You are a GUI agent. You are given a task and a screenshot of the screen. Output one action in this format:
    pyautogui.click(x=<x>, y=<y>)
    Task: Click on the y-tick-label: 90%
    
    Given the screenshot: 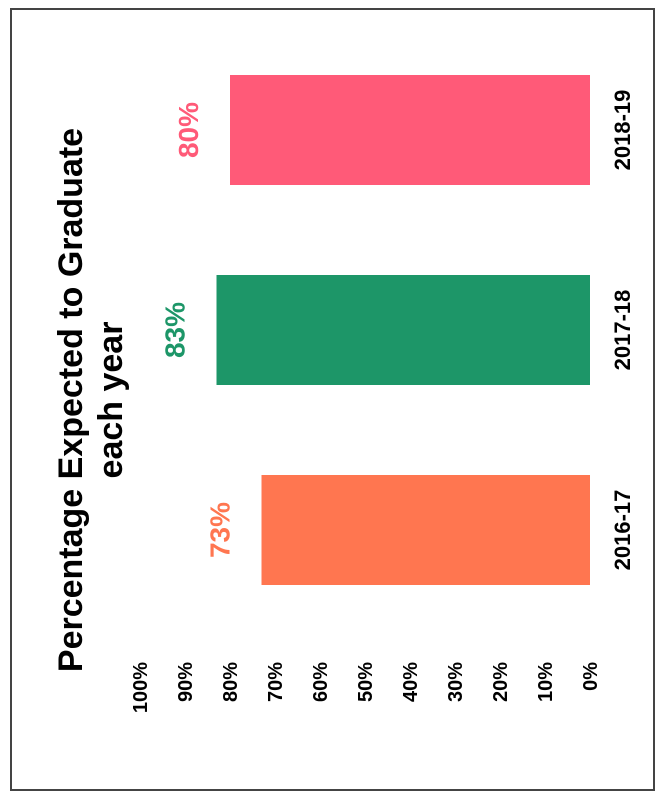 What is the action you would take?
    pyautogui.click(x=186, y=682)
    